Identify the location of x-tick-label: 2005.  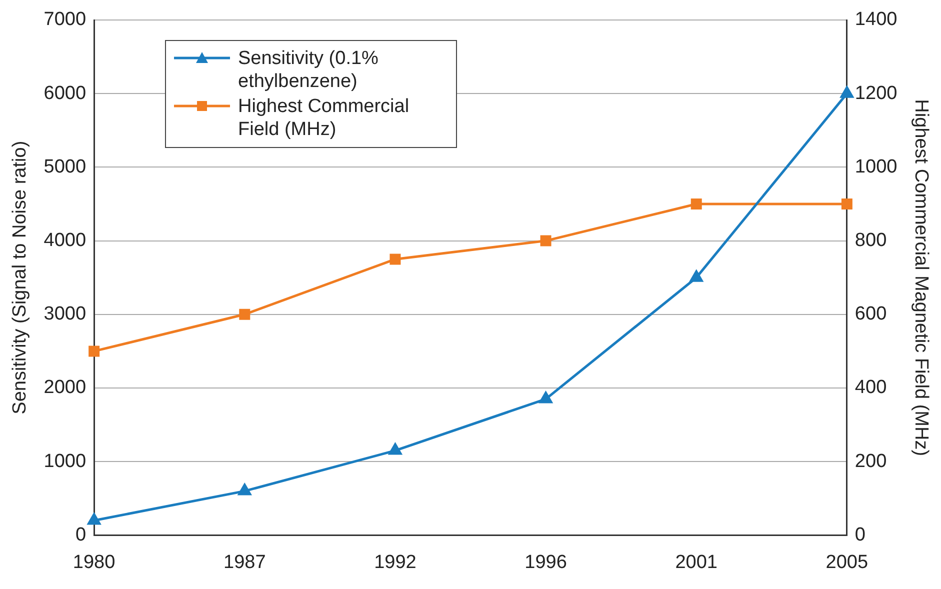
(847, 562).